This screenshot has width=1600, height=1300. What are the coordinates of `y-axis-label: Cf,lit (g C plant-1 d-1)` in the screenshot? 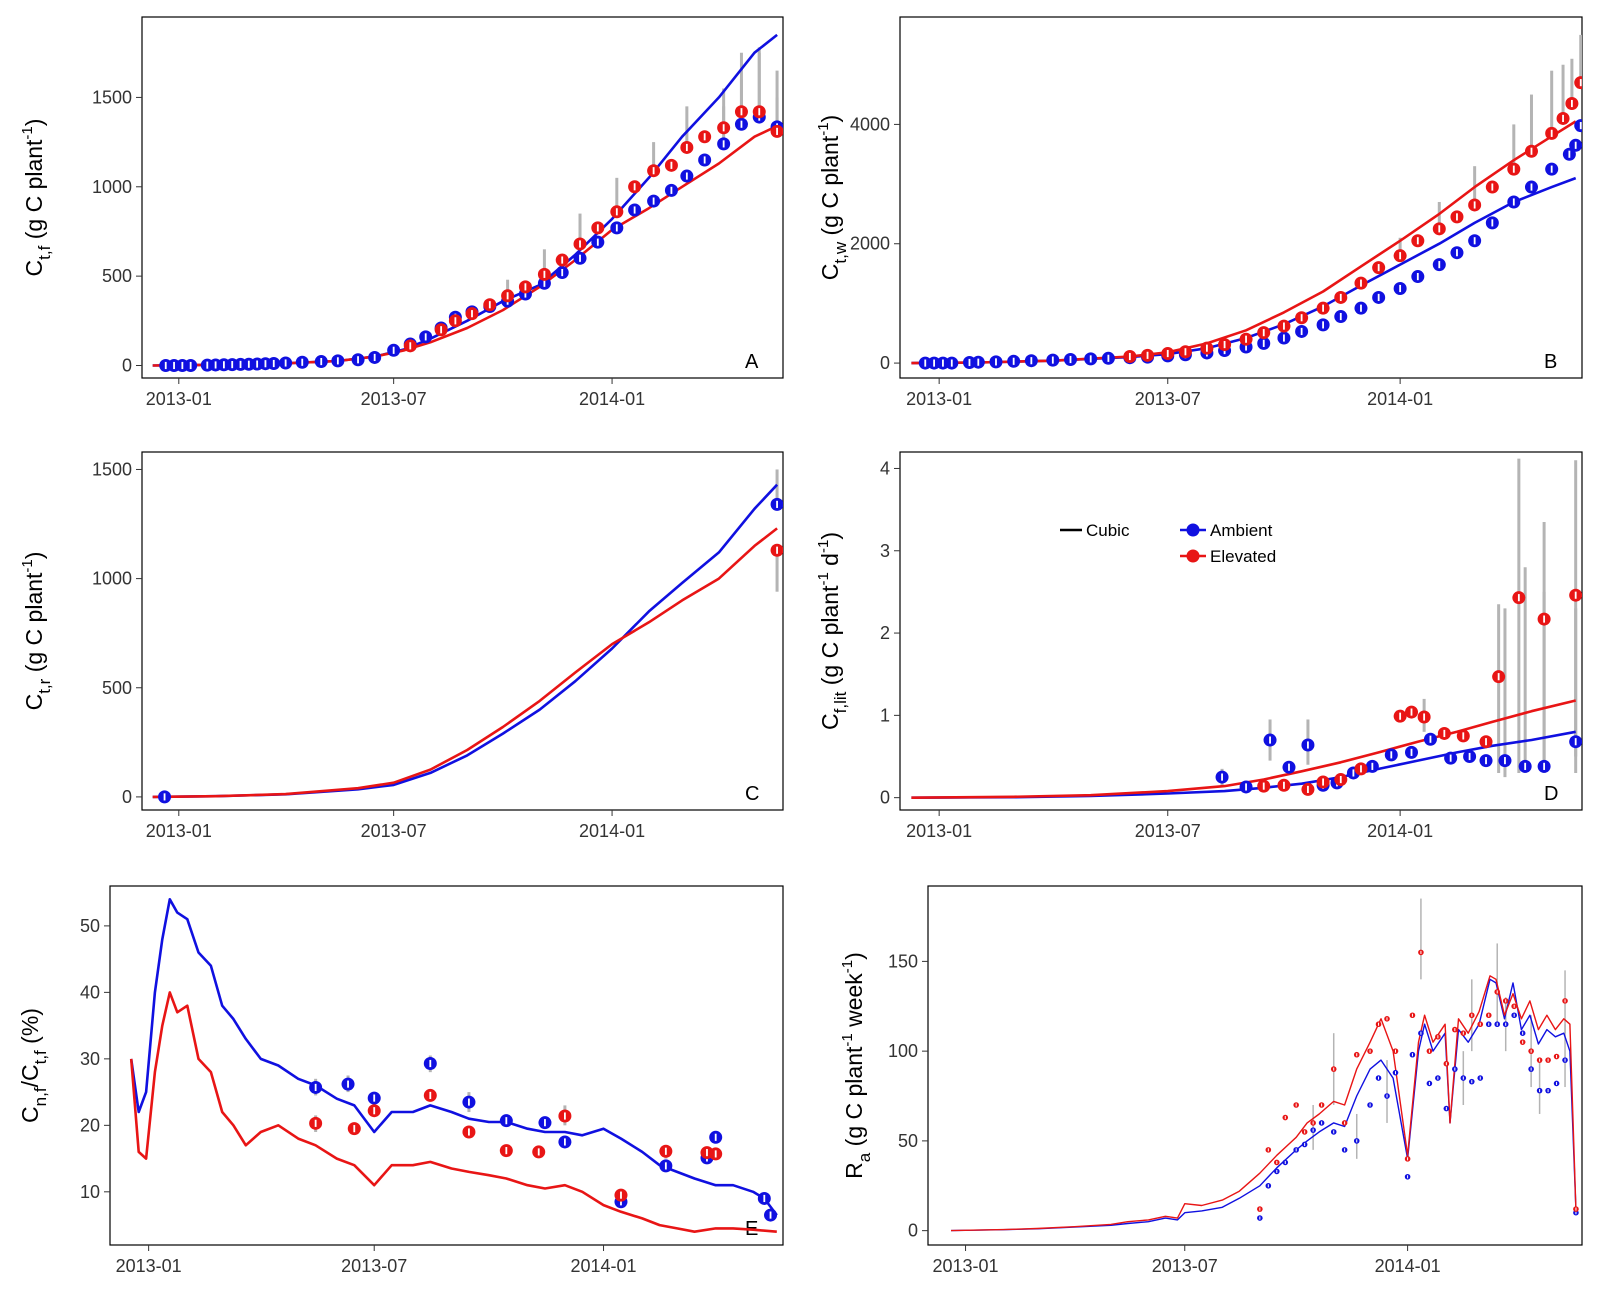 It's located at (832, 631).